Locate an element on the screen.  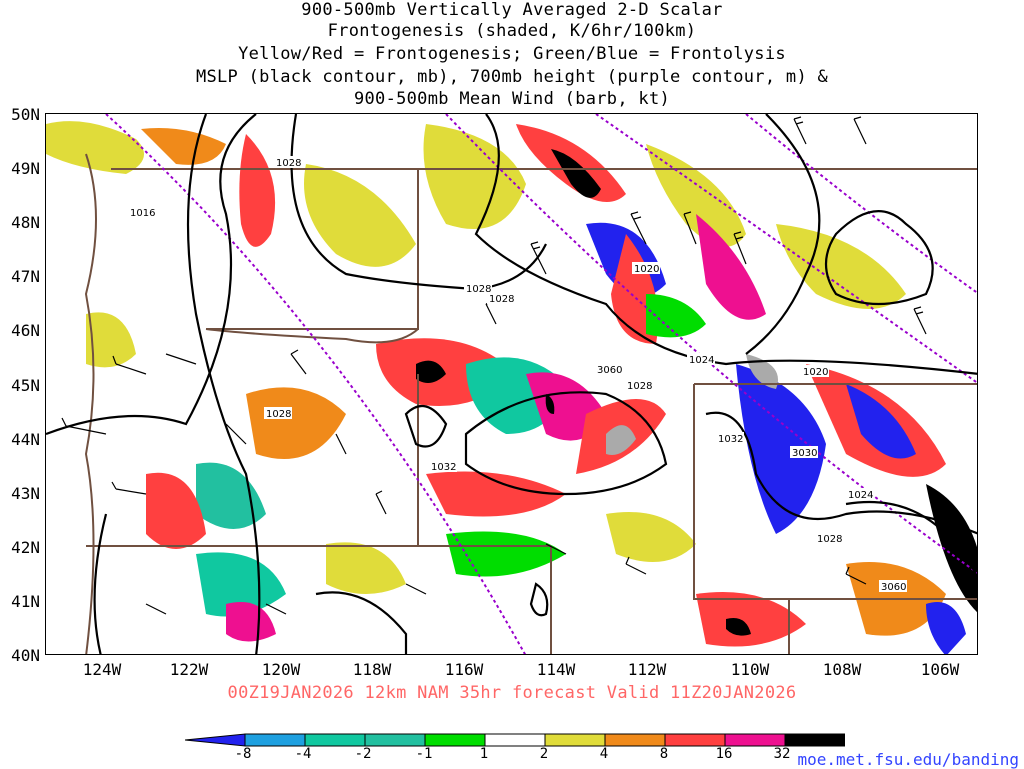
lat-label: 43N is located at coordinates (25, 493).